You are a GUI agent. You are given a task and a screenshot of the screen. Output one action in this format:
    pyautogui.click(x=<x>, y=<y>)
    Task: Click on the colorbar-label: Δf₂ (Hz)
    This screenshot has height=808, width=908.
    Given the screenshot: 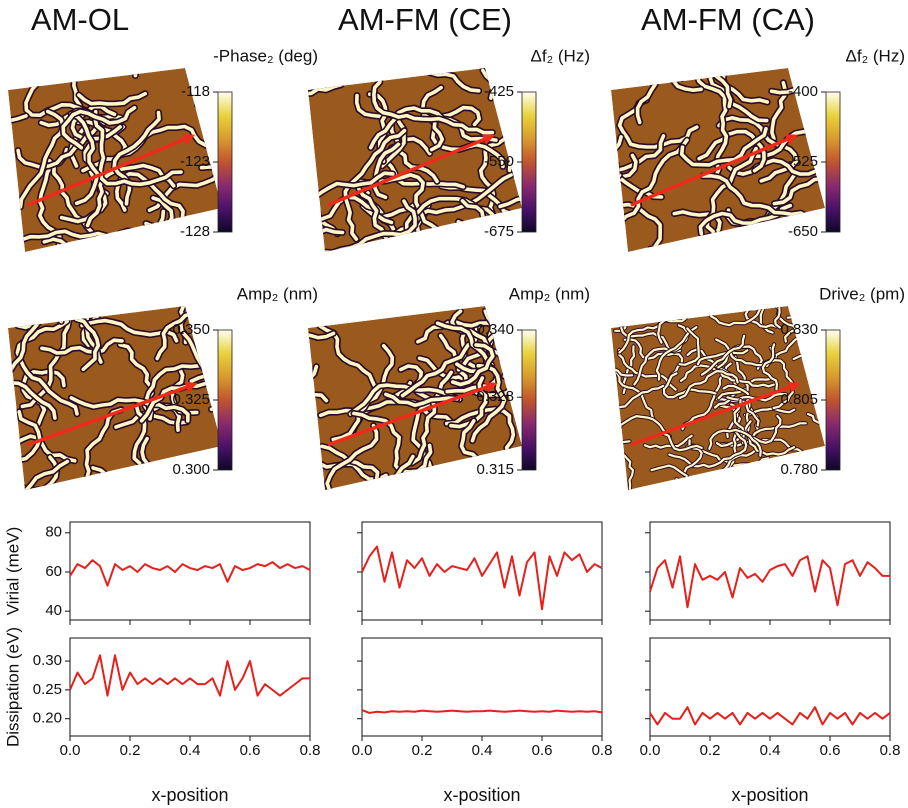 What is the action you would take?
    pyautogui.click(x=561, y=55)
    